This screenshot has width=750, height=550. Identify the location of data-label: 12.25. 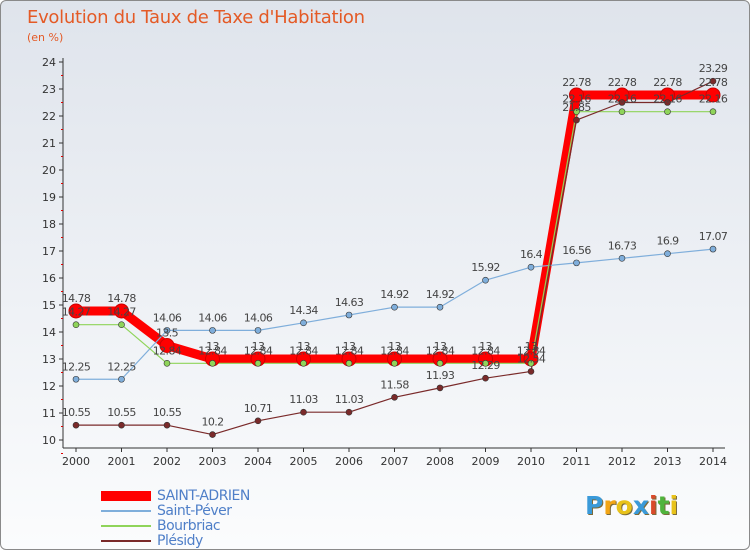
(121, 366).